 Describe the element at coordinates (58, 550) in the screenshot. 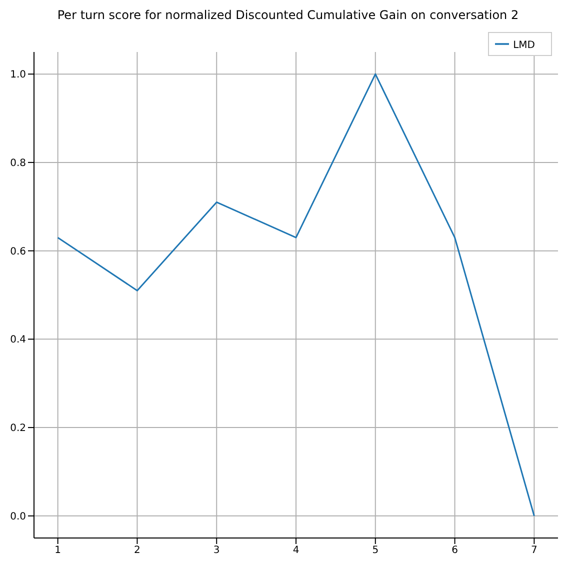

I see `x-tick-label: 1` at that location.